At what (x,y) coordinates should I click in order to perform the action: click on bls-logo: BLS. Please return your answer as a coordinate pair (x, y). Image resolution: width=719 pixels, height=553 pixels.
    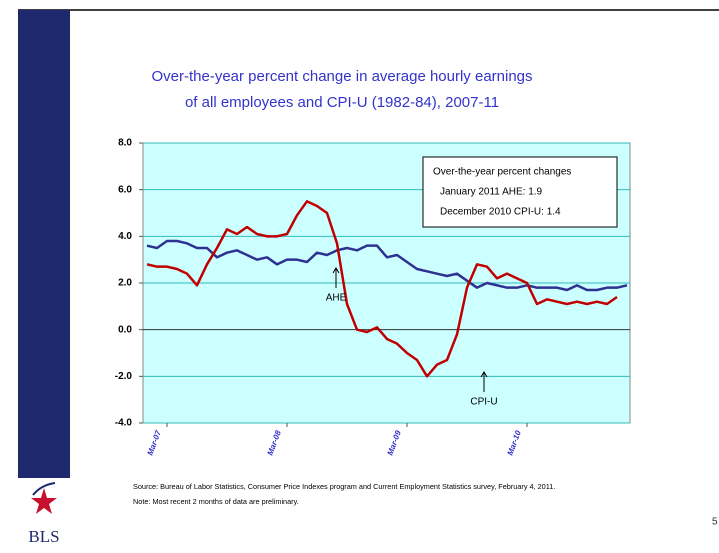
    Looking at the image, I should click on (44, 514).